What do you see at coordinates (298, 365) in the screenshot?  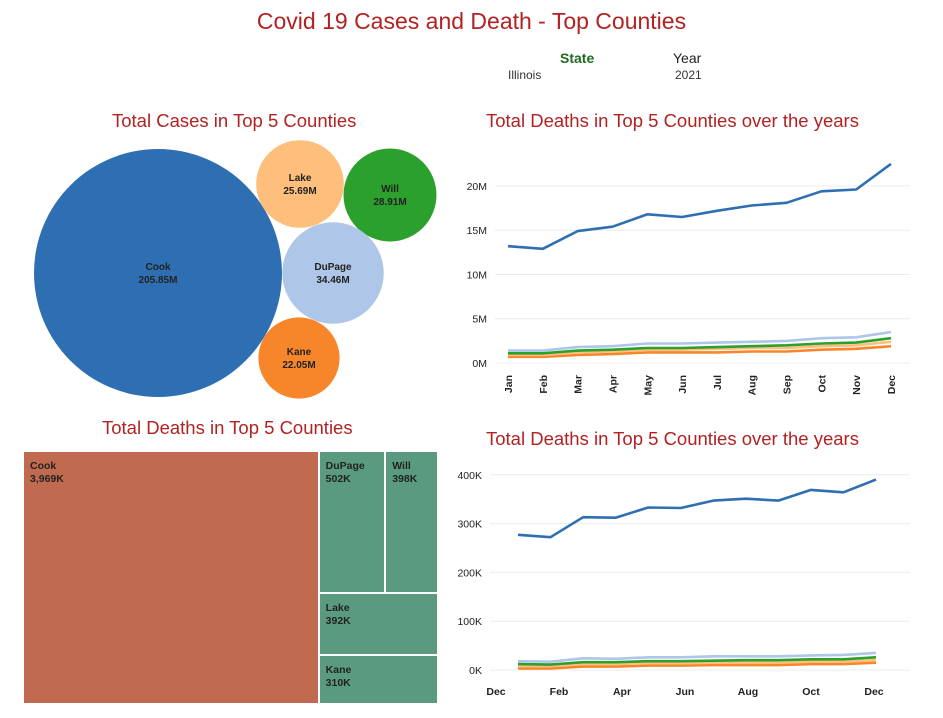 I see `bubble-value-label: 22.05M` at bounding box center [298, 365].